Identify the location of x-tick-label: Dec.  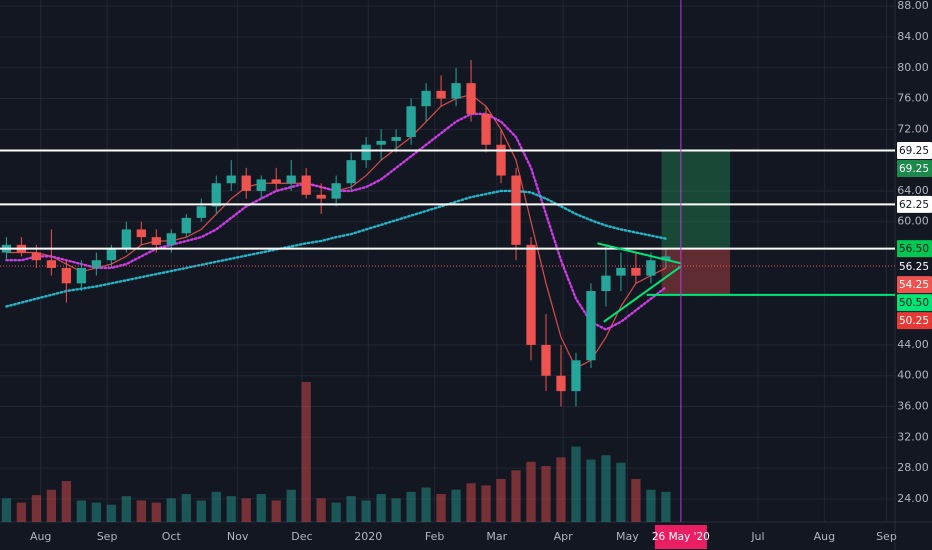
(301, 536).